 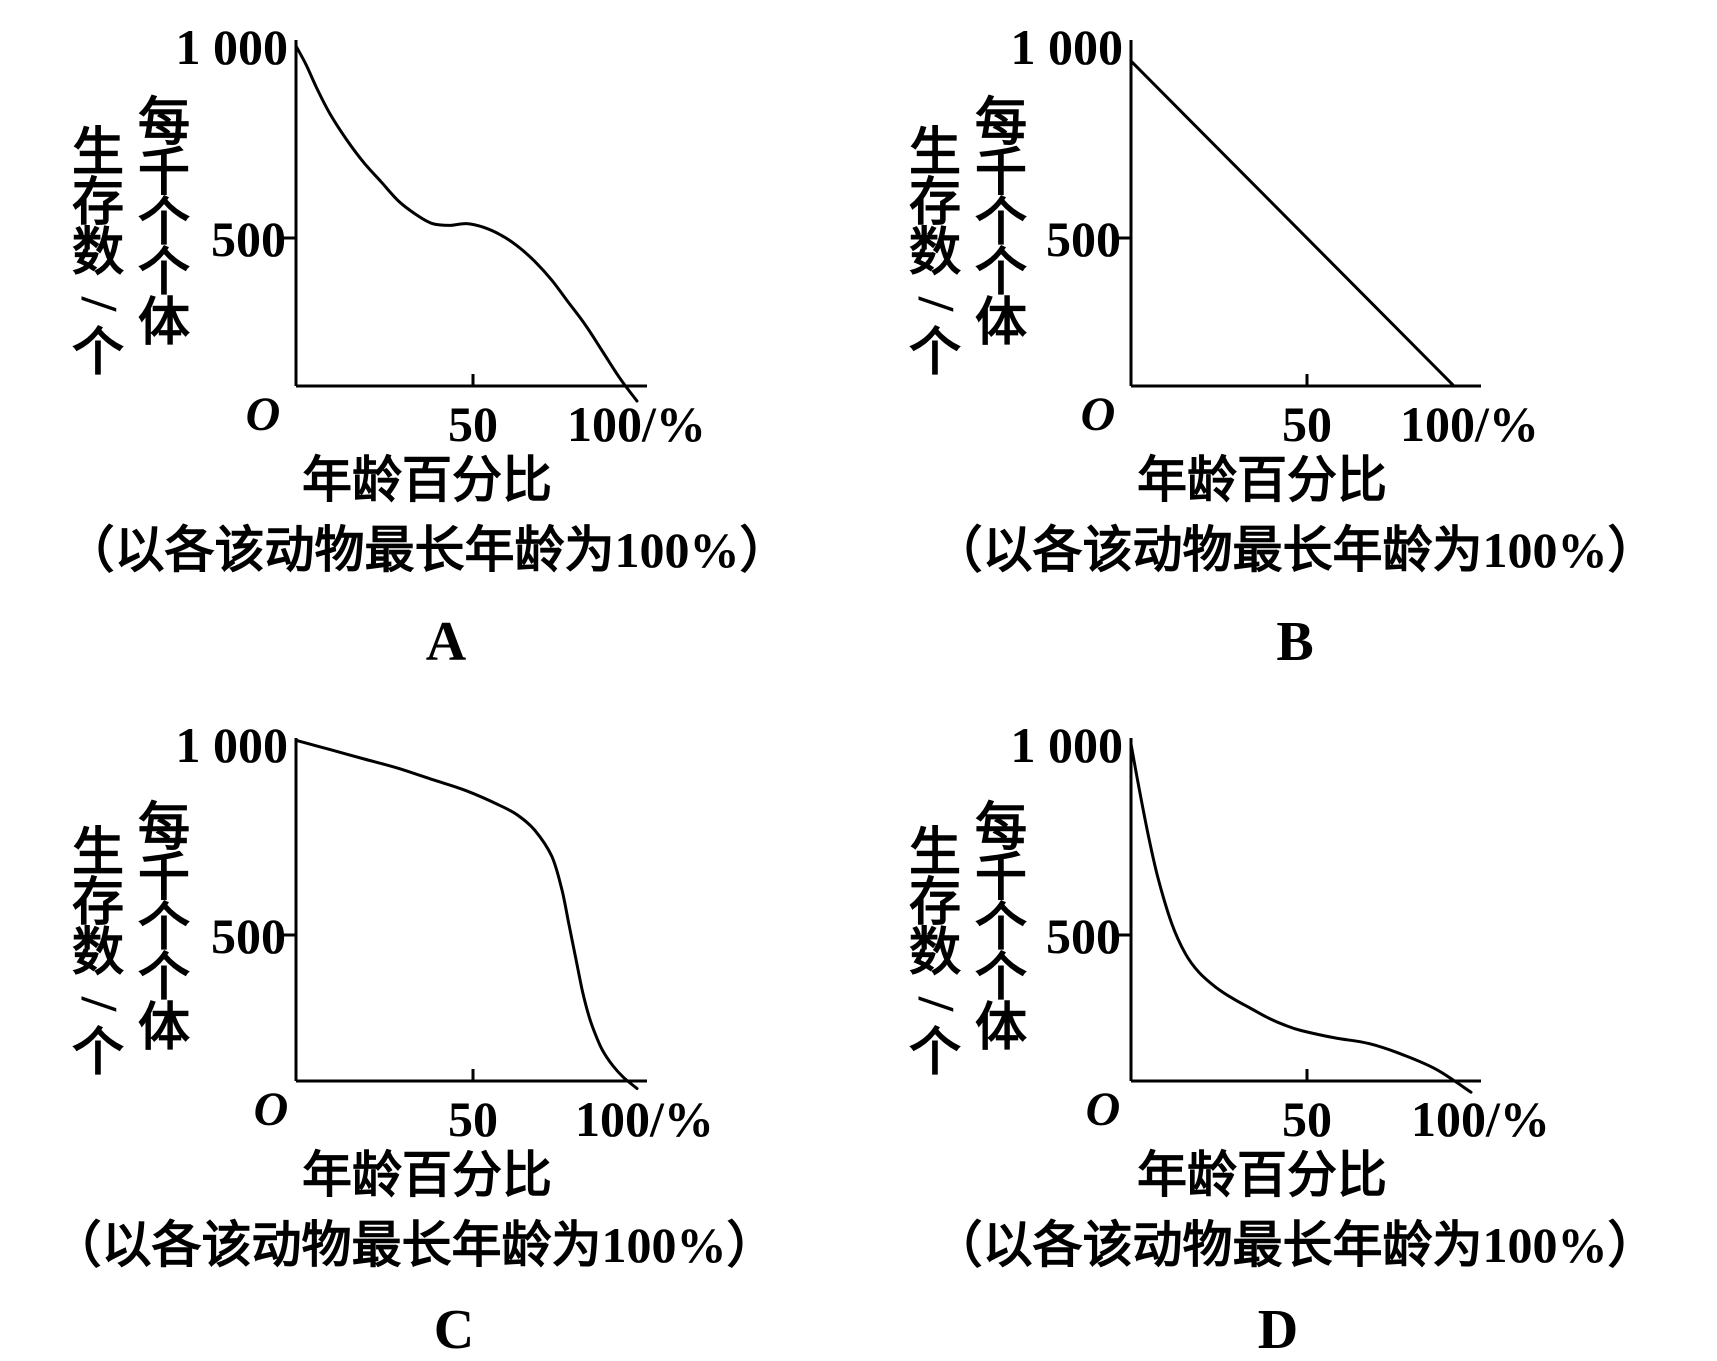 I want to click on panel-label: C, so click(x=454, y=1330).